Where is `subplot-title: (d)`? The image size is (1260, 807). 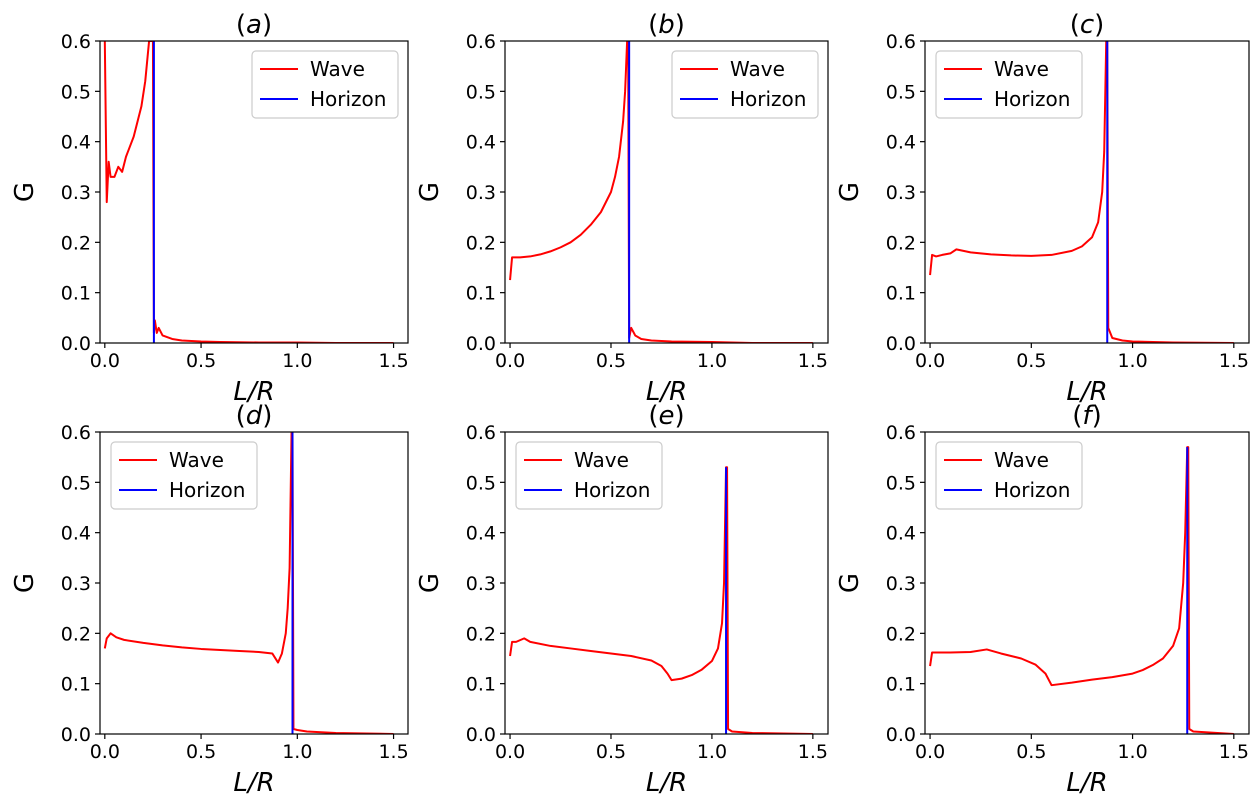 subplot-title: (d) is located at coordinates (254, 416).